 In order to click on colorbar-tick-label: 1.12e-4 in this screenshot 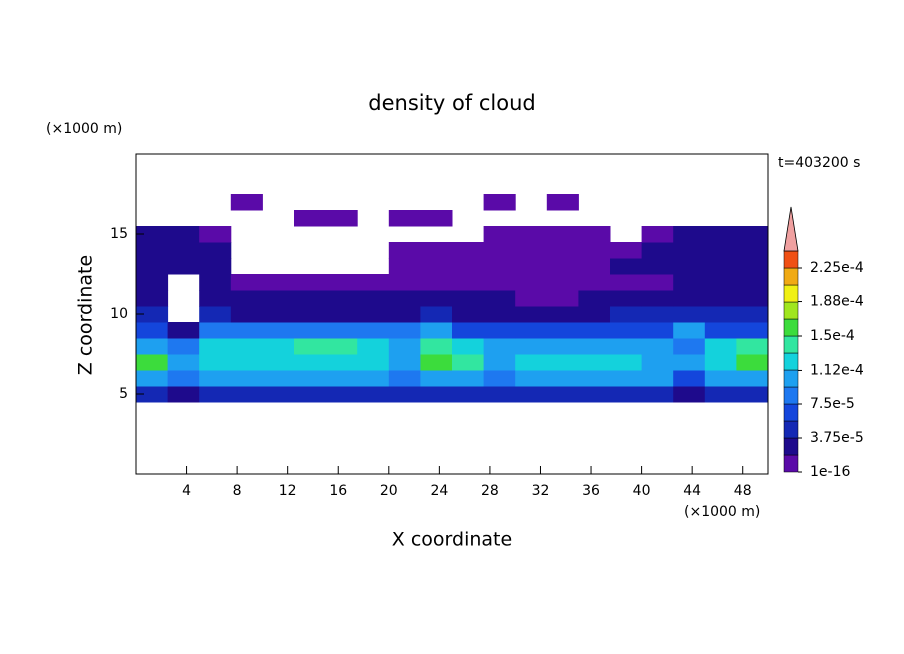, I will do `click(837, 370)`.